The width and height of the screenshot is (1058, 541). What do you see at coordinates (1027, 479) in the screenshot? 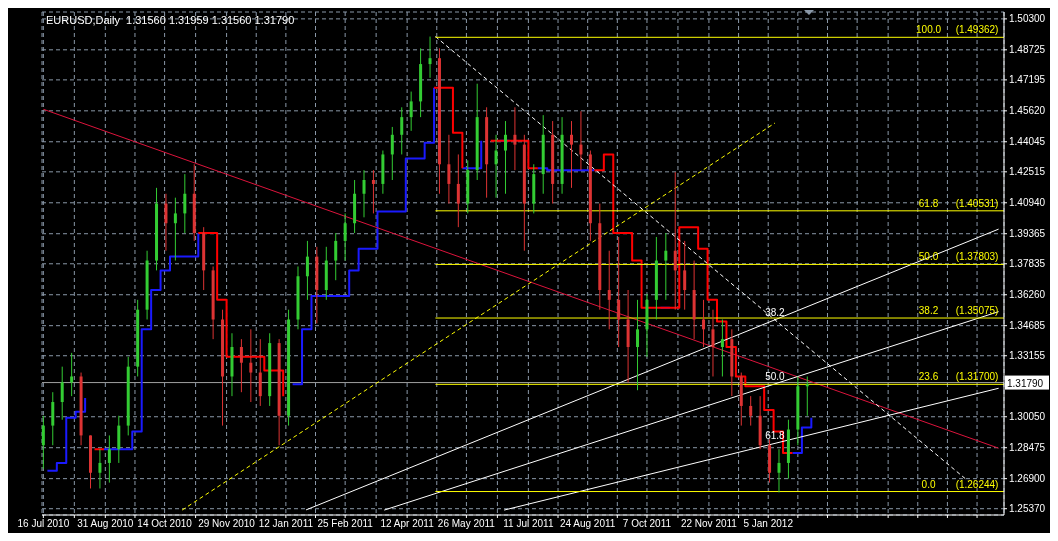
I see `y-tick-label: 1.26900` at bounding box center [1027, 479].